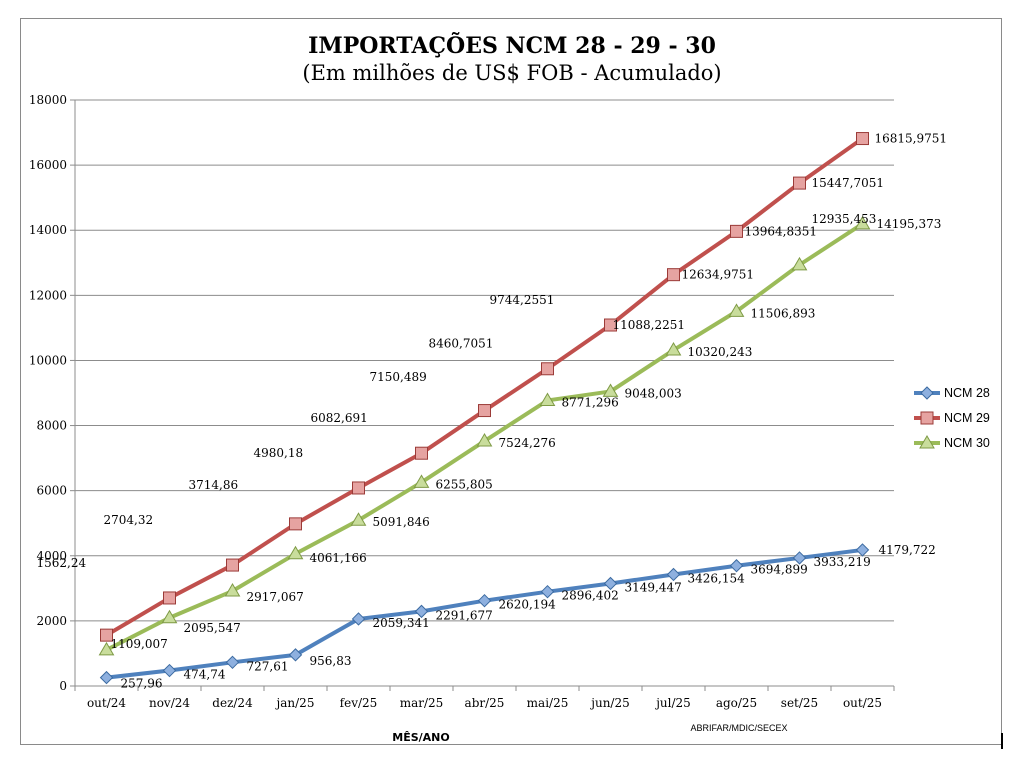 This screenshot has height=764, width=1024. I want to click on data-label: 12935,453, so click(844, 219).